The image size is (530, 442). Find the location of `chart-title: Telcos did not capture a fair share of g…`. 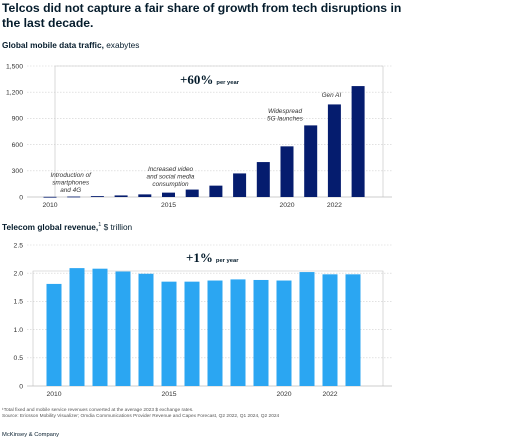

chart-title: Telcos did not capture a fair share of g… is located at coordinates (202, 15).